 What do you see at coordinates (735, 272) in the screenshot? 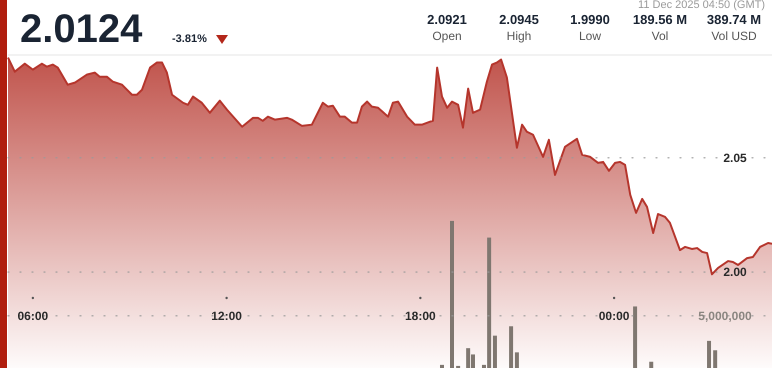
I see `y-tick-label: 2.00` at bounding box center [735, 272].